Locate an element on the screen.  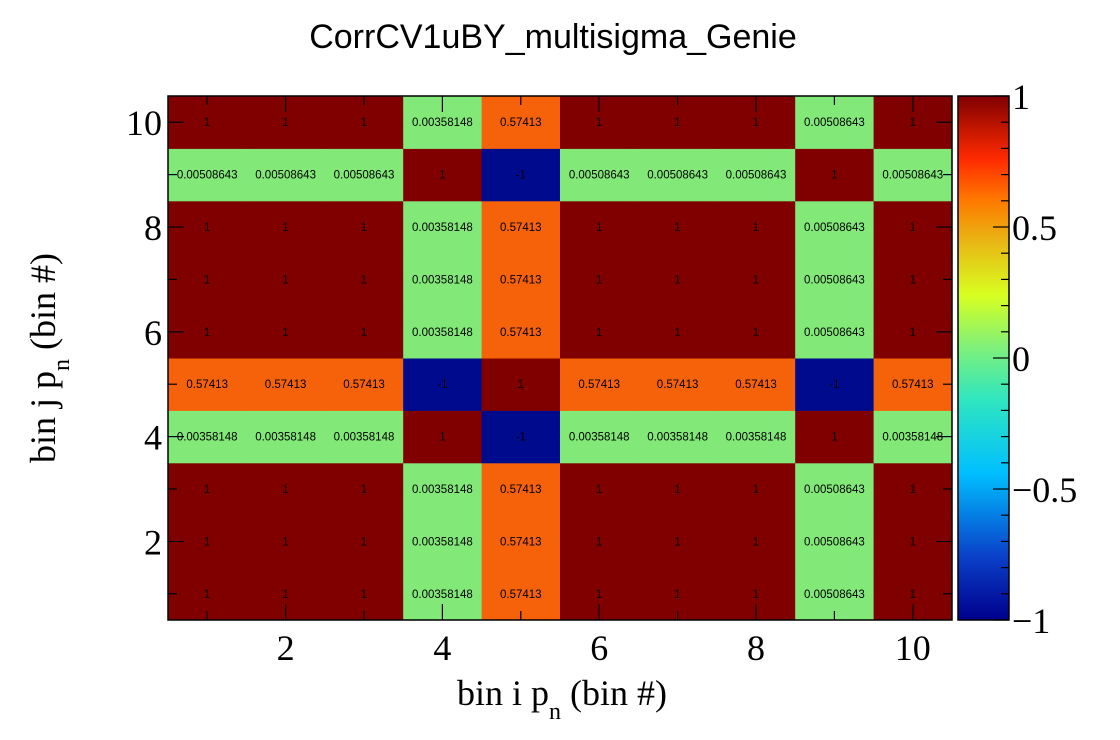
colorbar-tick-label: −1 is located at coordinates (1031, 621).